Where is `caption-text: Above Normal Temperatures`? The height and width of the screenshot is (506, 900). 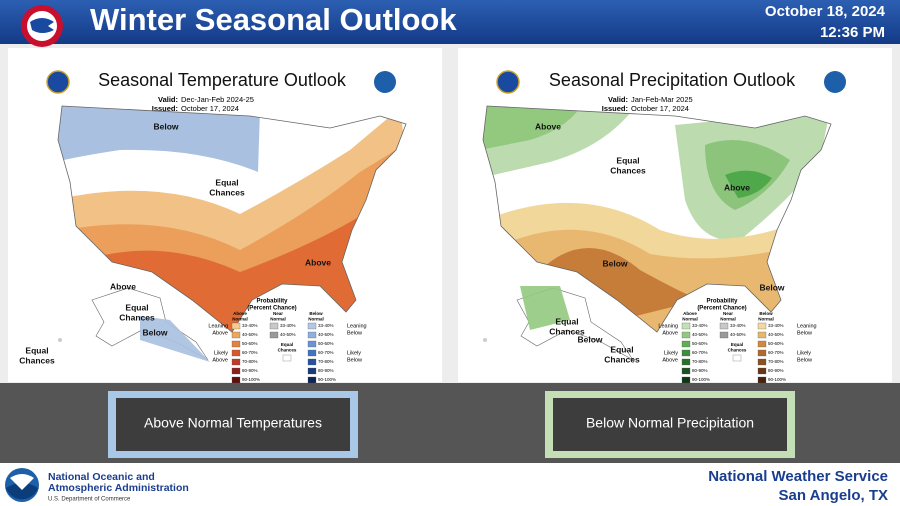
caption-text: Above Normal Temperatures is located at coordinates (233, 423).